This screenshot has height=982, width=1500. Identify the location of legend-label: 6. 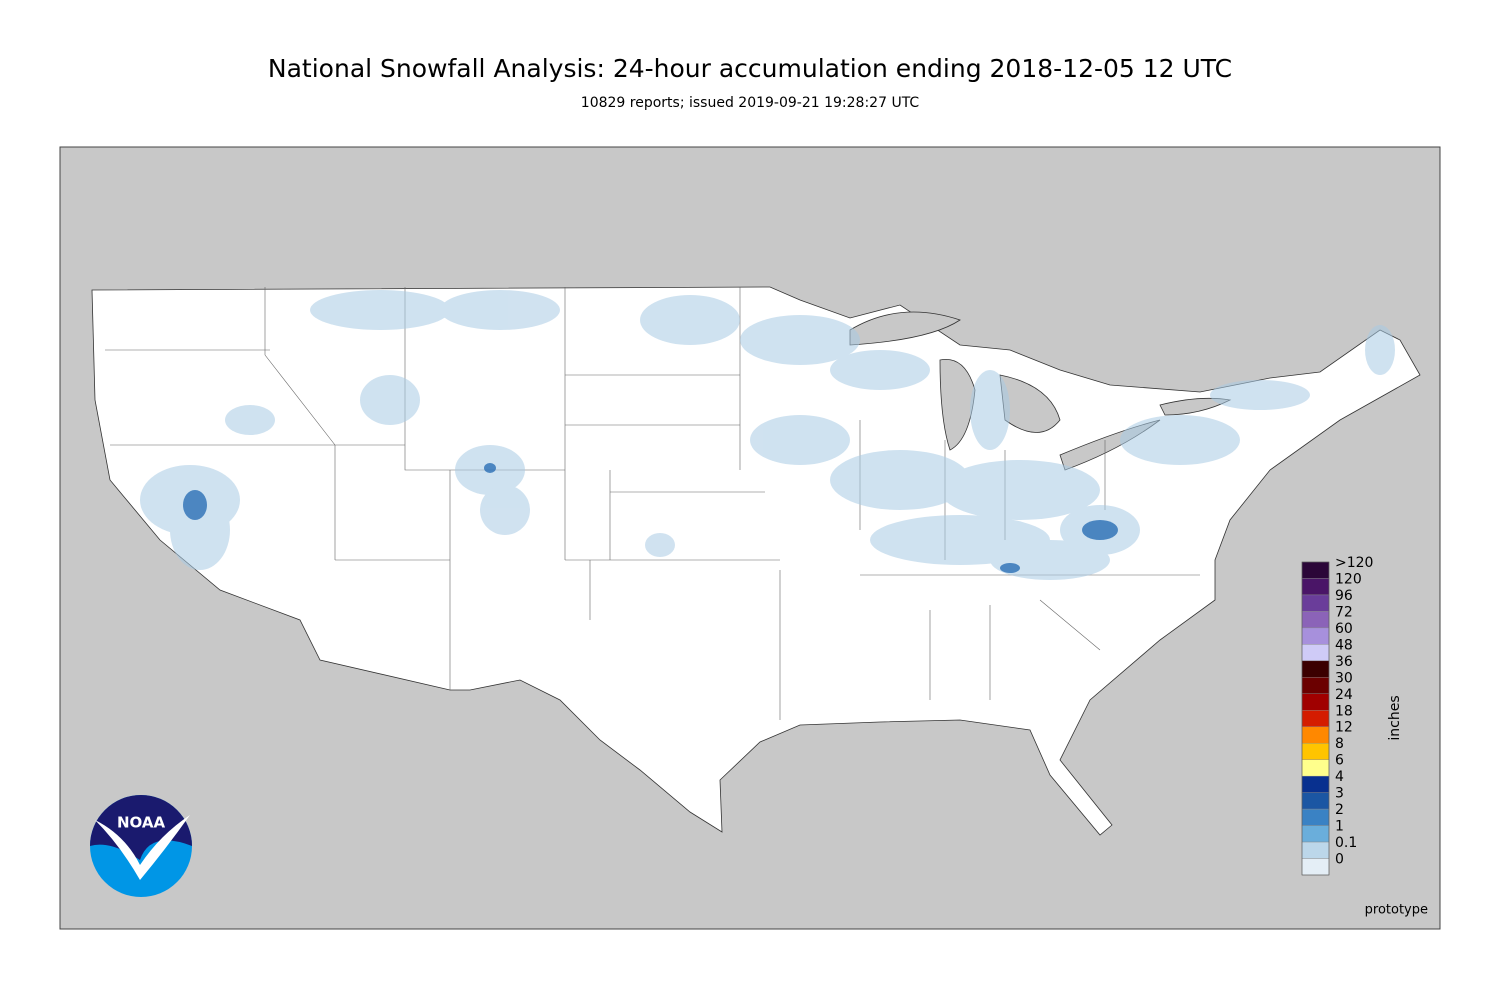
(1339, 761).